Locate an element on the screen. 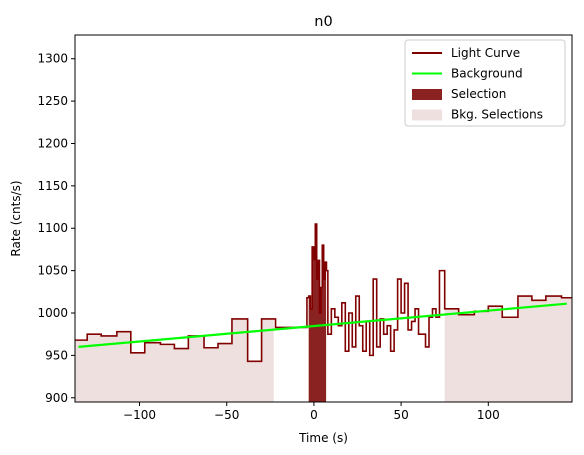  selection-region is located at coordinates (317, 313).